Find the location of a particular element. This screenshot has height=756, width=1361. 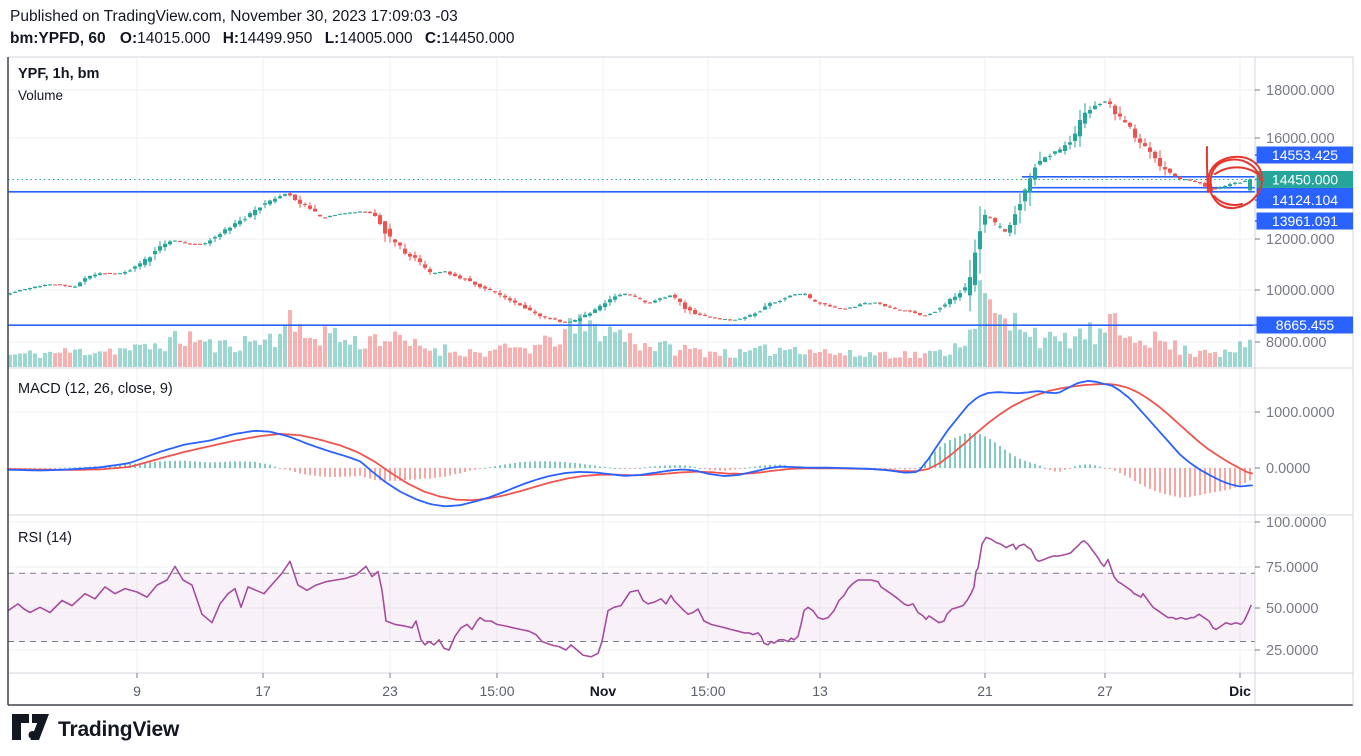

svg-text: 27 is located at coordinates (1105, 691).